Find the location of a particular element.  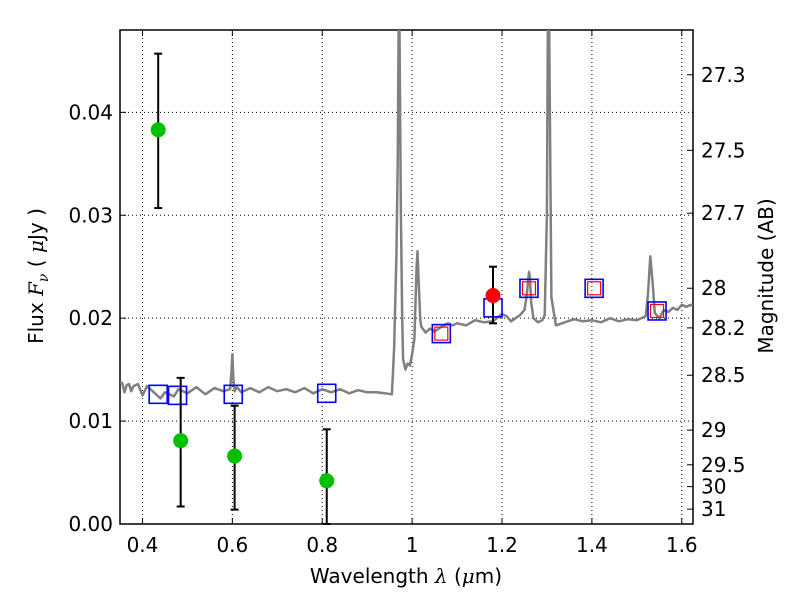

y2-tick-label: 27.5 is located at coordinates (723, 150).